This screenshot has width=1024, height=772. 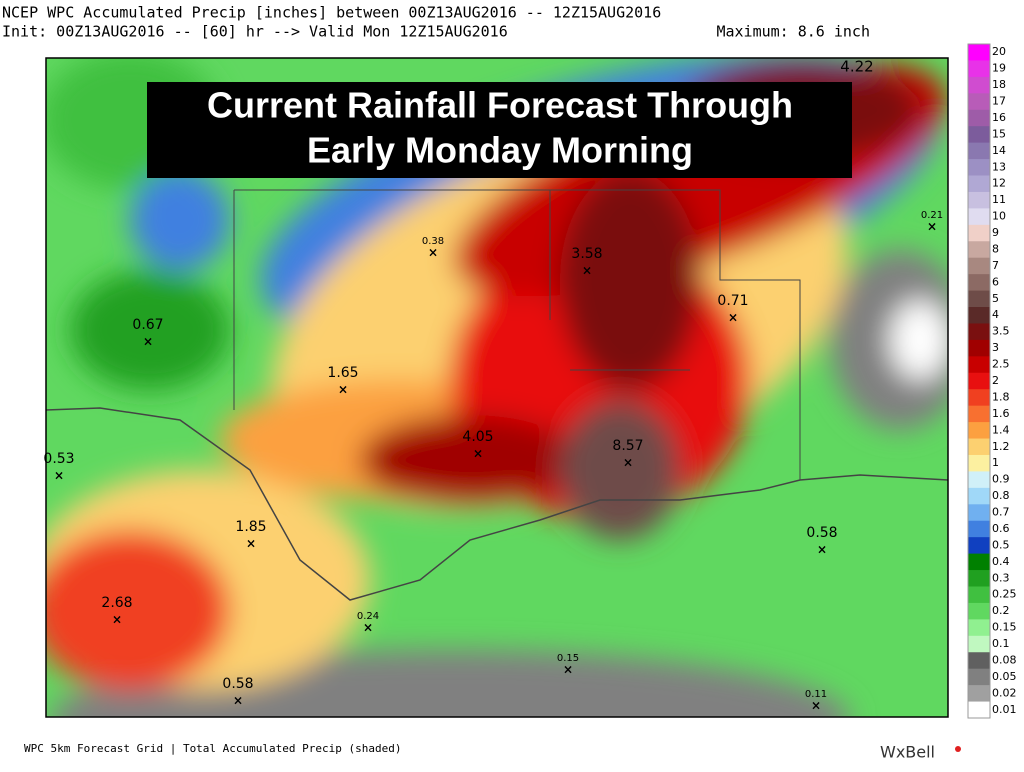 I want to click on legend-label: 15, so click(x=999, y=133).